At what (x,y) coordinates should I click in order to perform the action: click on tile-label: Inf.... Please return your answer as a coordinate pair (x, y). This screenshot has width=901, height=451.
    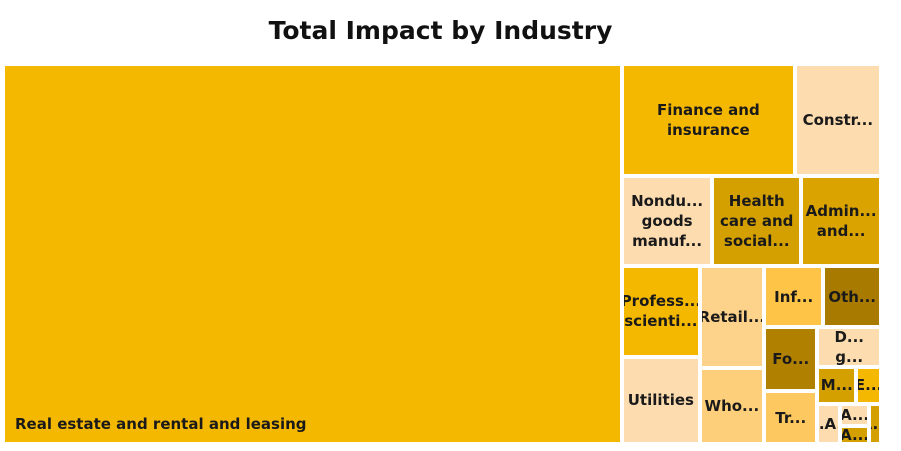
    Looking at the image, I should click on (794, 296).